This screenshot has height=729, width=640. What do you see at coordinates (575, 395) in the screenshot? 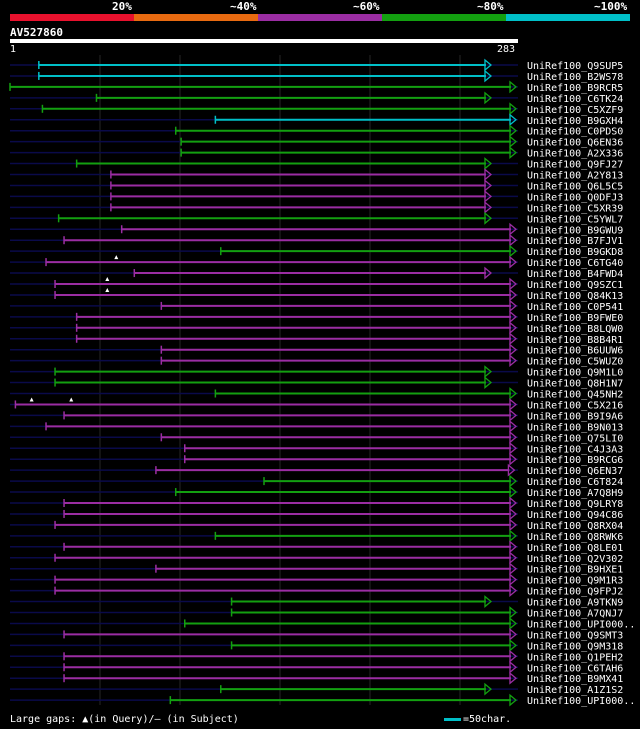
I see `hit-label: UniRef100_Q45NH2` at bounding box center [575, 395].